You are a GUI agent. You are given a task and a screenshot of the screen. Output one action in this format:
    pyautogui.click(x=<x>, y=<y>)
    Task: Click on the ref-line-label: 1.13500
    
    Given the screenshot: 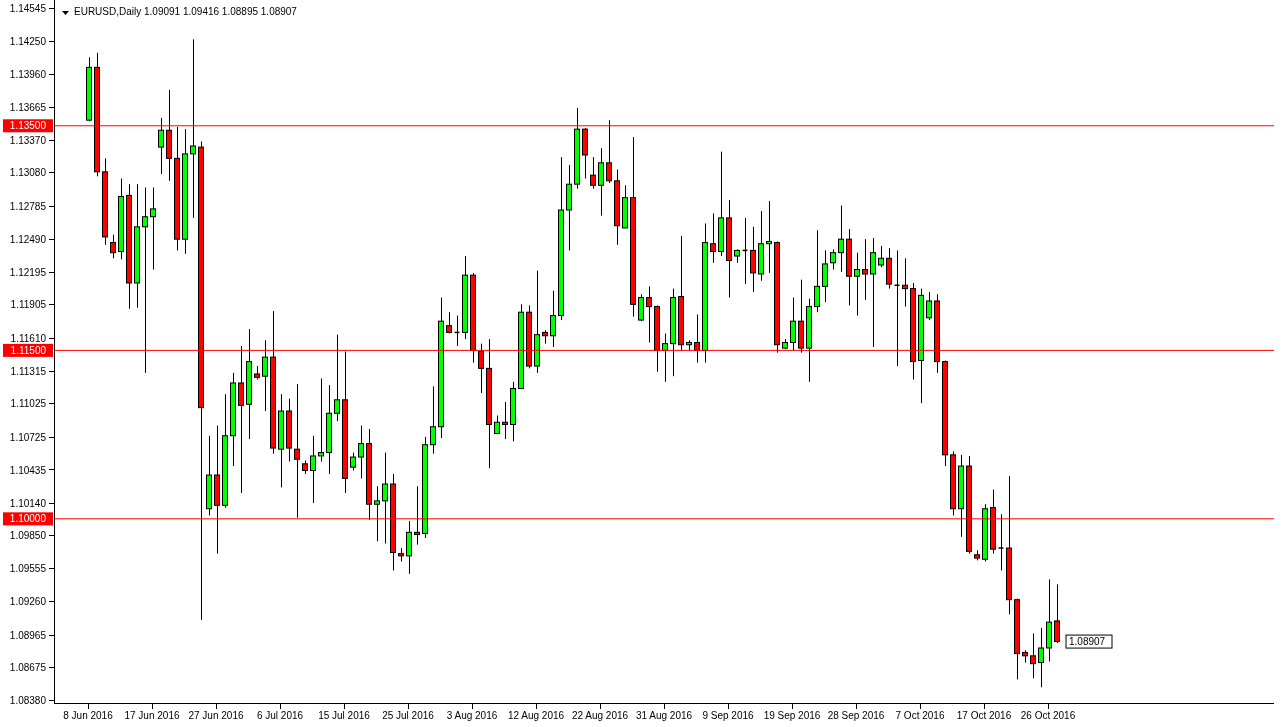 What is the action you would take?
    pyautogui.click(x=28, y=126)
    